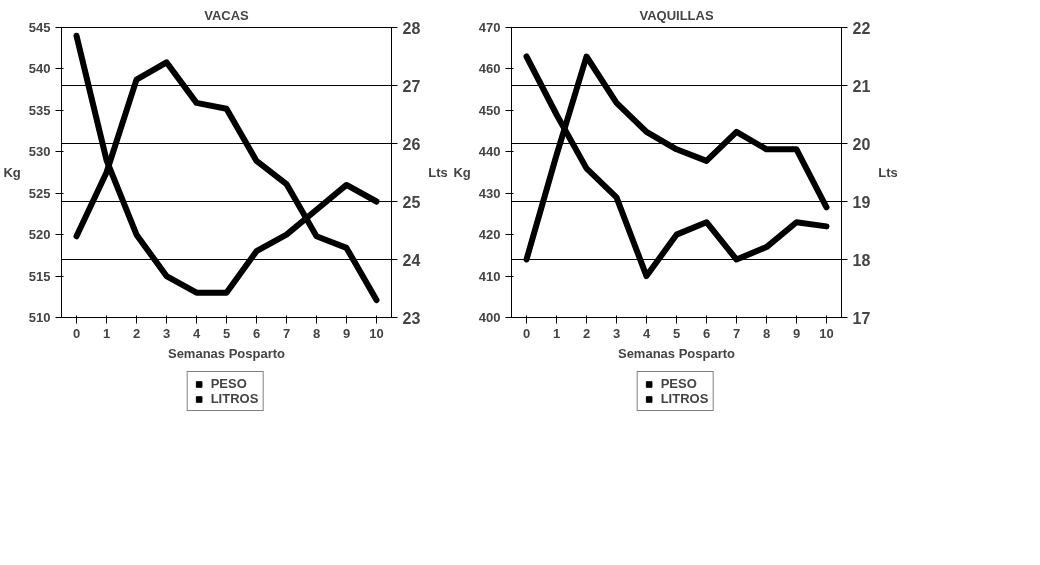  I want to click on y-tick-label: 510, so click(39, 317).